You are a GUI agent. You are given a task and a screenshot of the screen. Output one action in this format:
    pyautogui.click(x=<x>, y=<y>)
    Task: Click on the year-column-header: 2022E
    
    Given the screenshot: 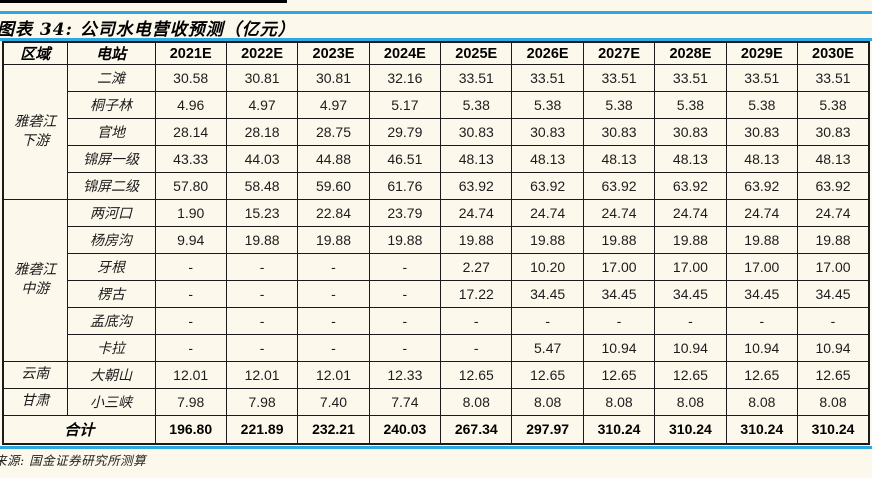 What is the action you would take?
    pyautogui.click(x=262, y=53)
    